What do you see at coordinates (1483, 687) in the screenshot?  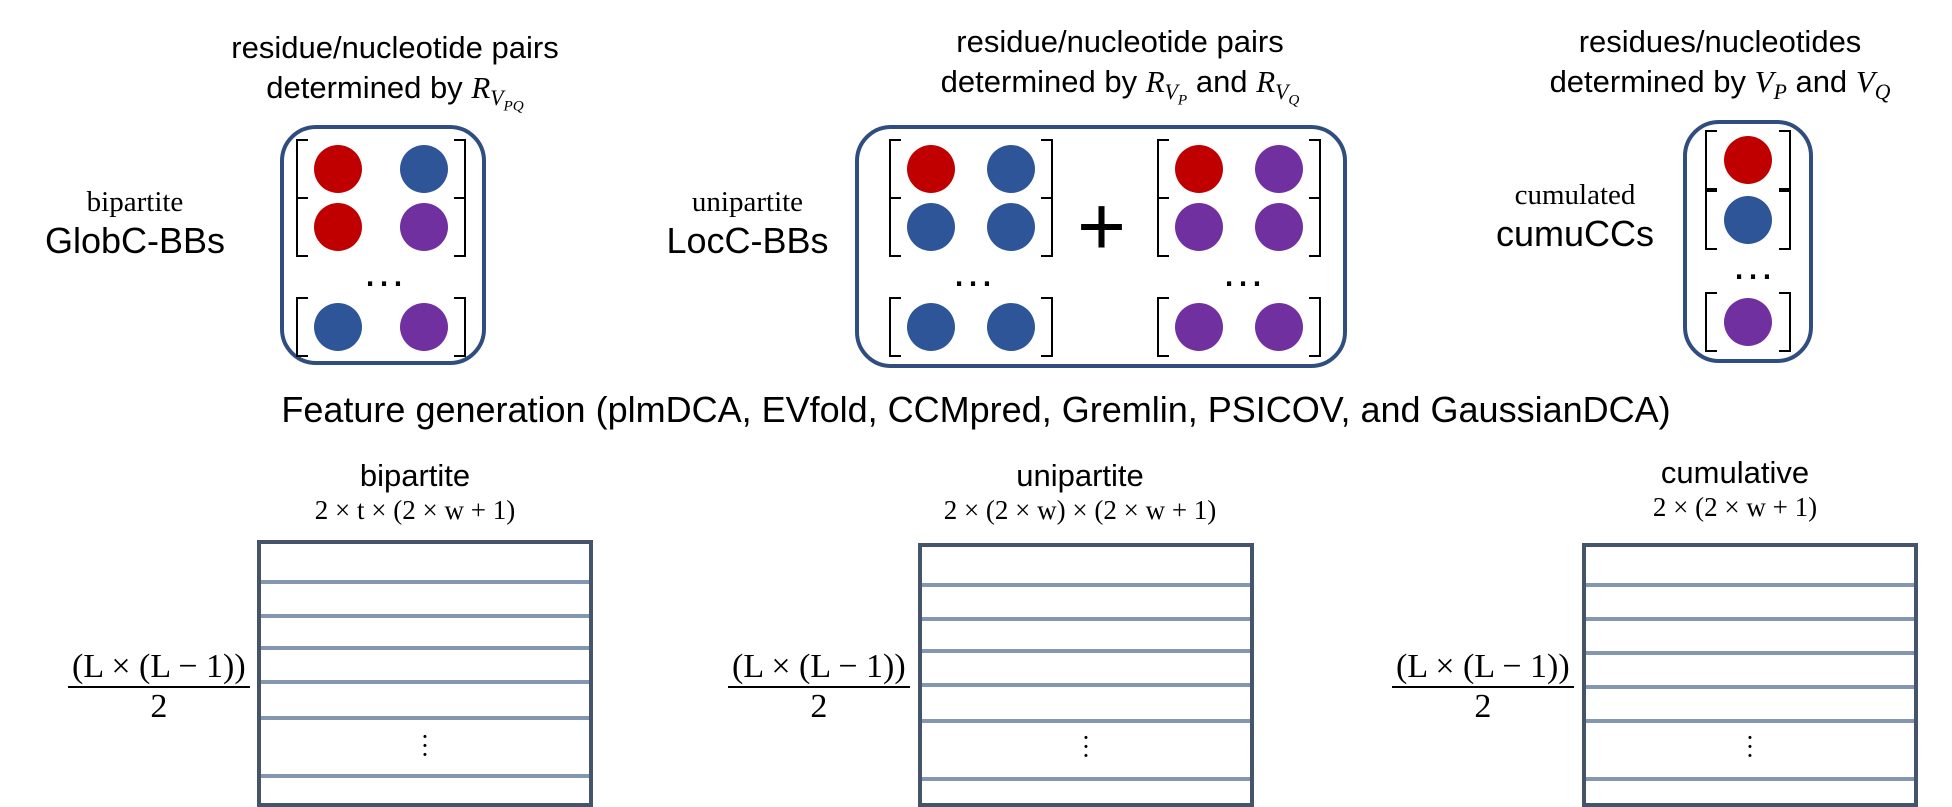 I see `cumulative-row-count: (L × (L − 1)) 2` at bounding box center [1483, 687].